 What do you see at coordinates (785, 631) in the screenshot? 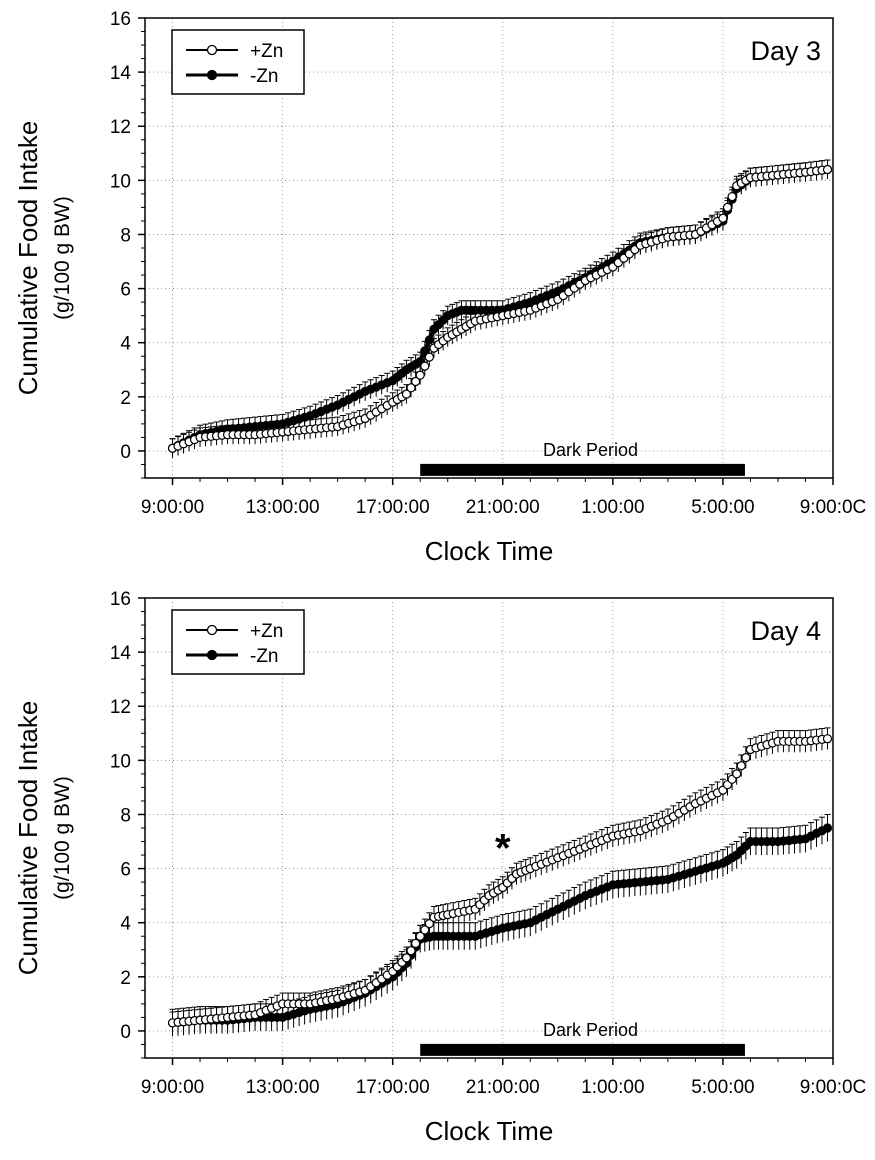
I see `panel-label: Day 4` at bounding box center [785, 631].